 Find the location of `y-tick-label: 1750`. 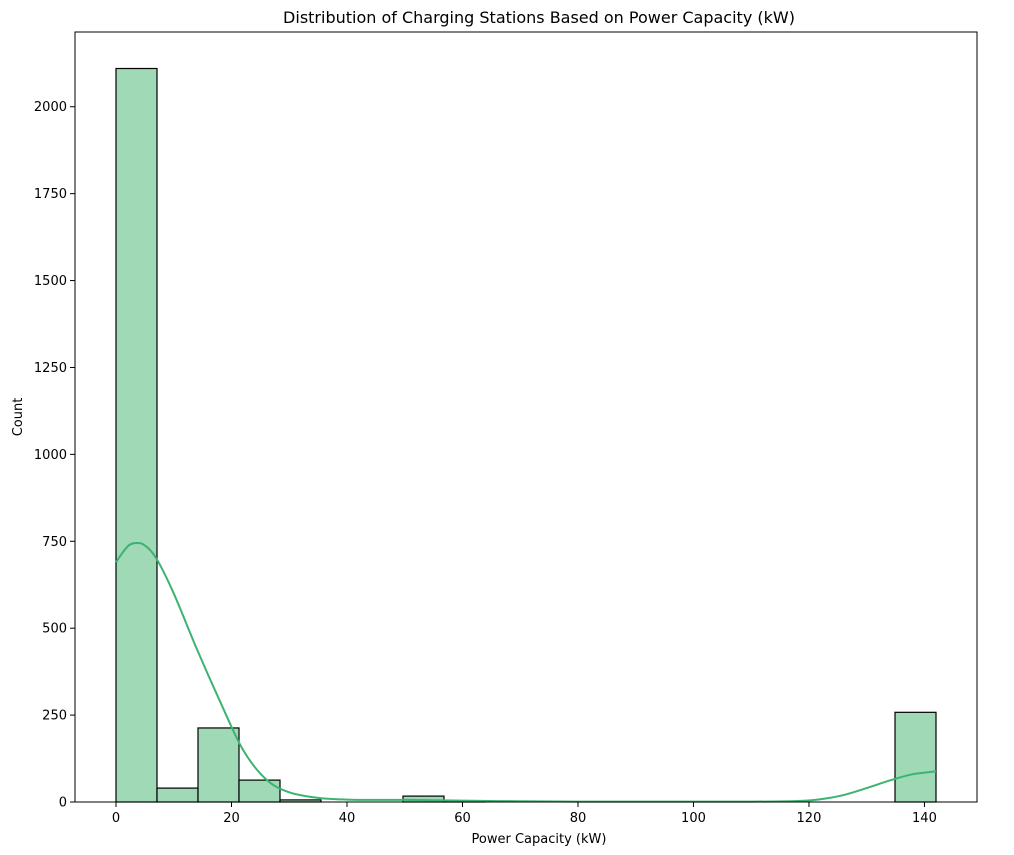

y-tick-label: 1750 is located at coordinates (50, 194).